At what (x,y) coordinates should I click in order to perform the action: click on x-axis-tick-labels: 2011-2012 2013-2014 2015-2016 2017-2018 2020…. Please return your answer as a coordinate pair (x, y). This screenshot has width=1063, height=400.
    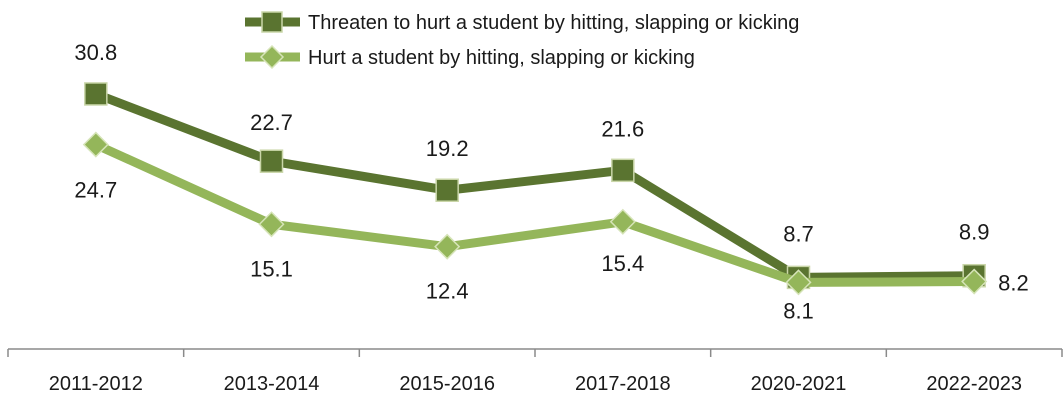
    Looking at the image, I should click on (535, 384).